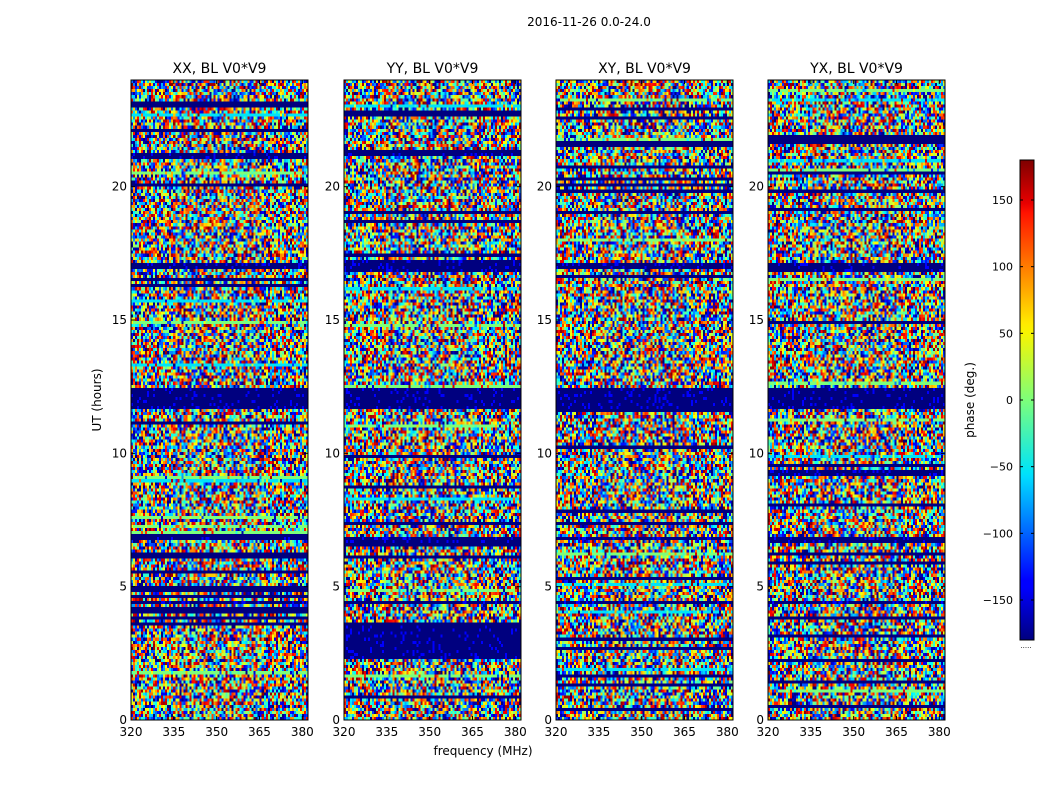 The image size is (1050, 800). Describe the element at coordinates (1001, 467) in the screenshot. I see `colorbar-tick-label: −50` at that location.